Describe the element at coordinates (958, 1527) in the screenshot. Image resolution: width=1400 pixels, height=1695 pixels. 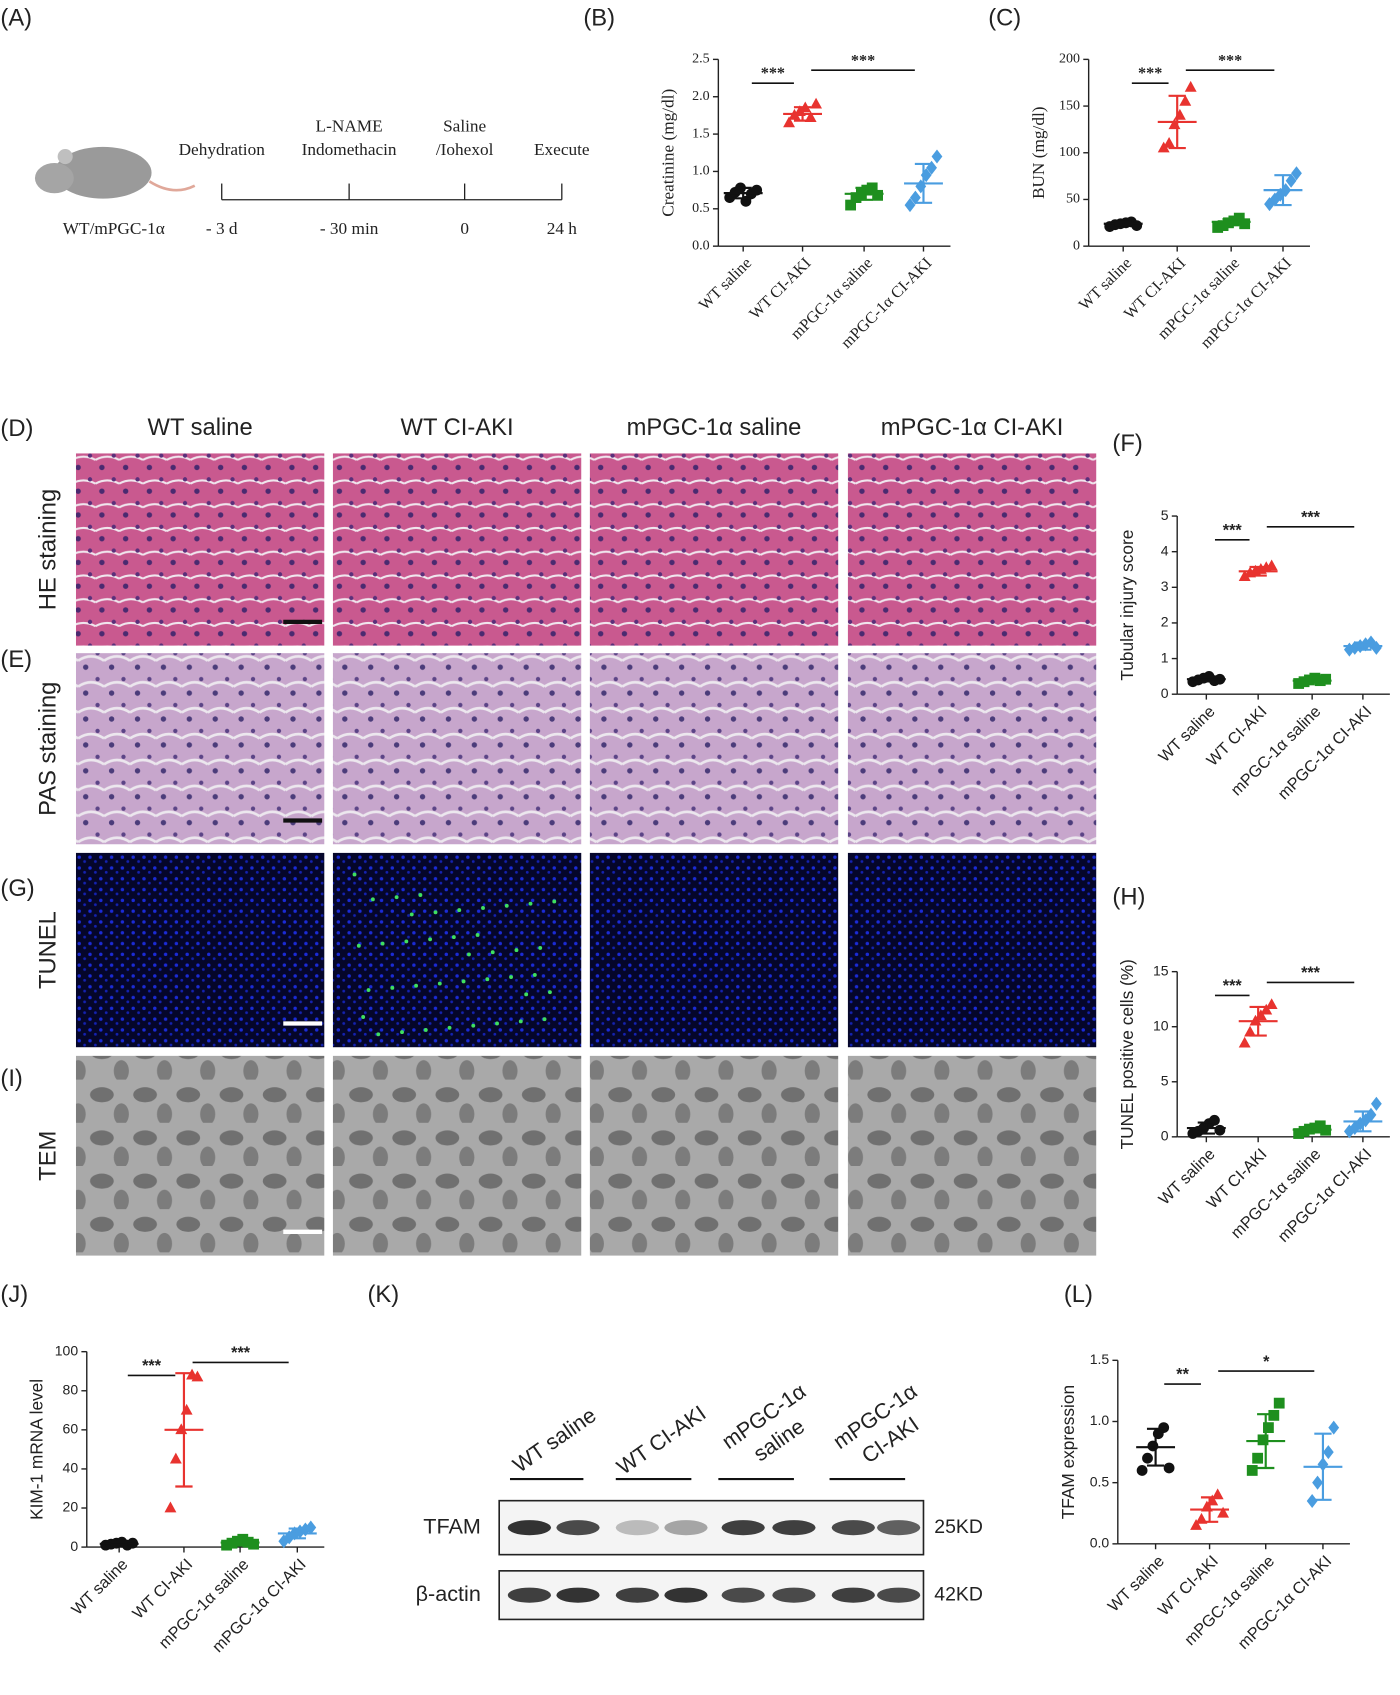
I see `band-size: 25KD` at that location.